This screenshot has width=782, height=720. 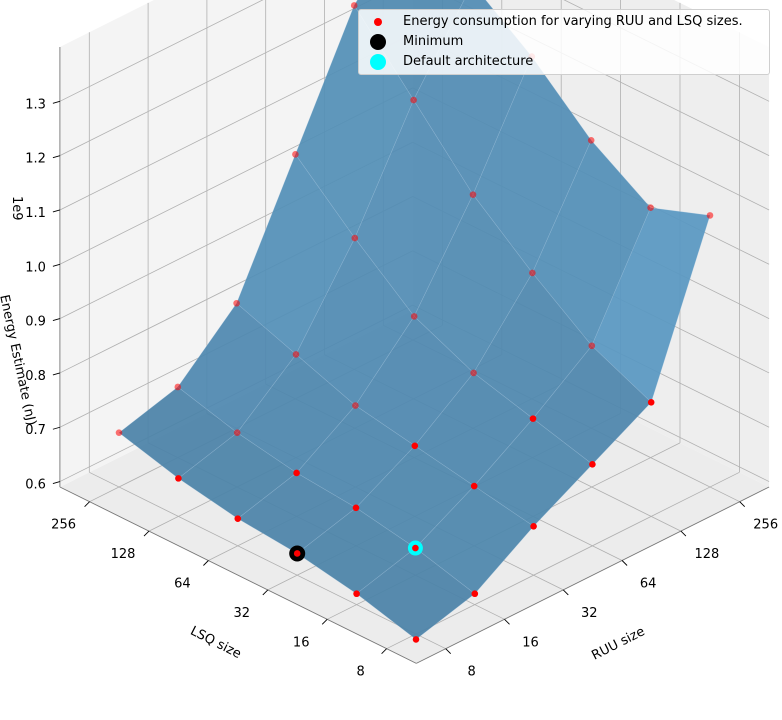 What do you see at coordinates (35, 322) in the screenshot?
I see `z-tick-label: 0.9` at bounding box center [35, 322].